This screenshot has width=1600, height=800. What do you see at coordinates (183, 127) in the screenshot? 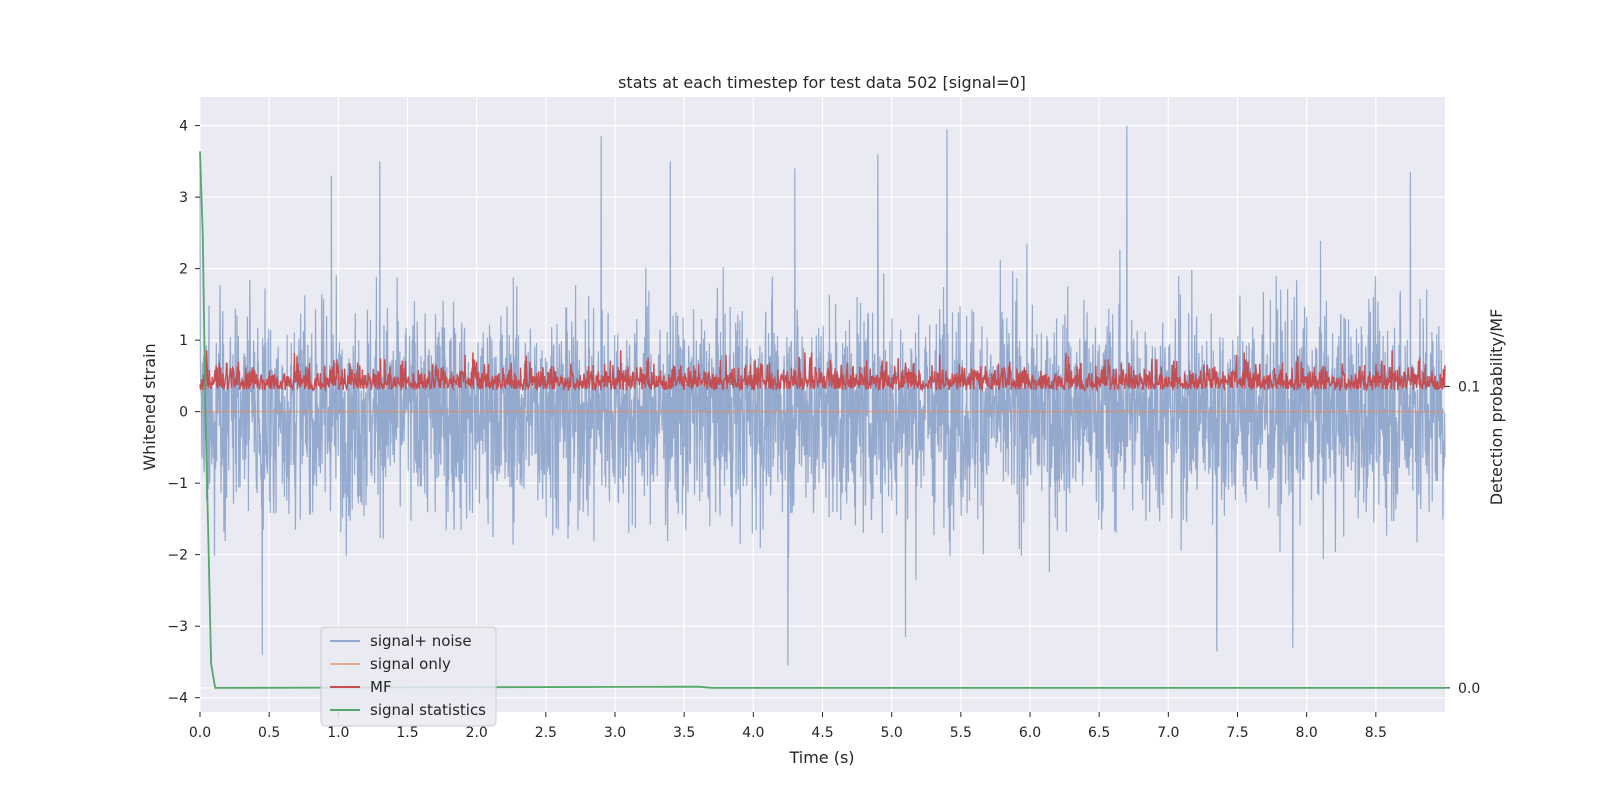
I see `y-tick-label: 4` at bounding box center [183, 127].